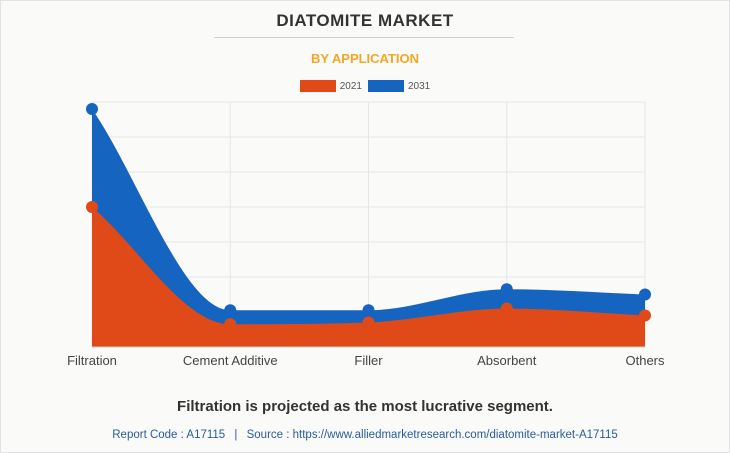  What do you see at coordinates (386, 86) in the screenshot?
I see `legend-swatch-2031` at bounding box center [386, 86].